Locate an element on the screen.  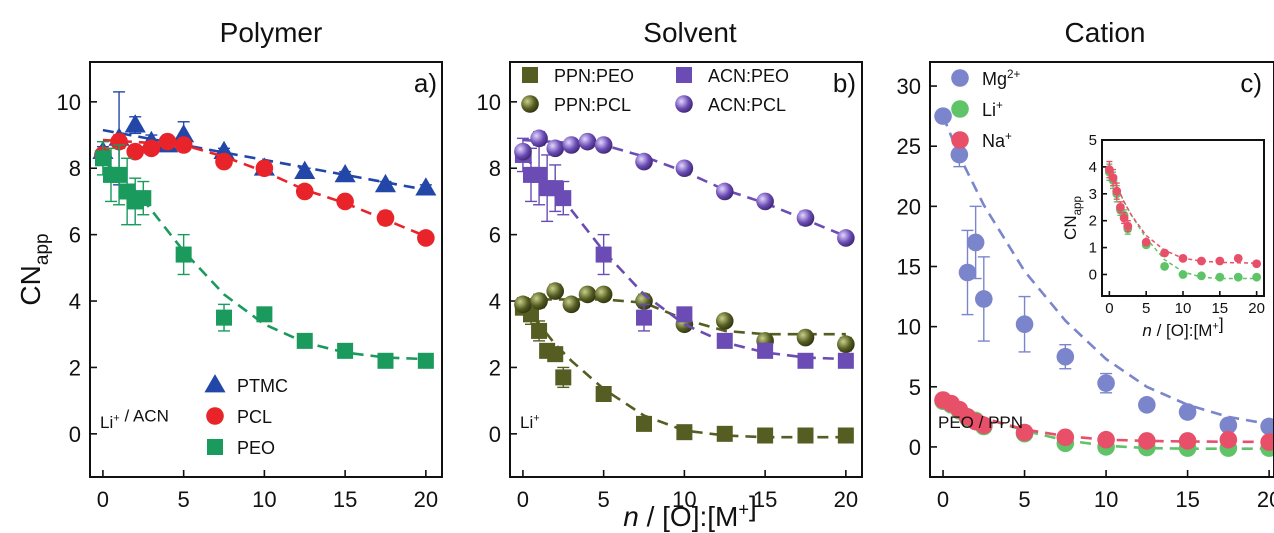
series-na- is located at coordinates (1183, 214).